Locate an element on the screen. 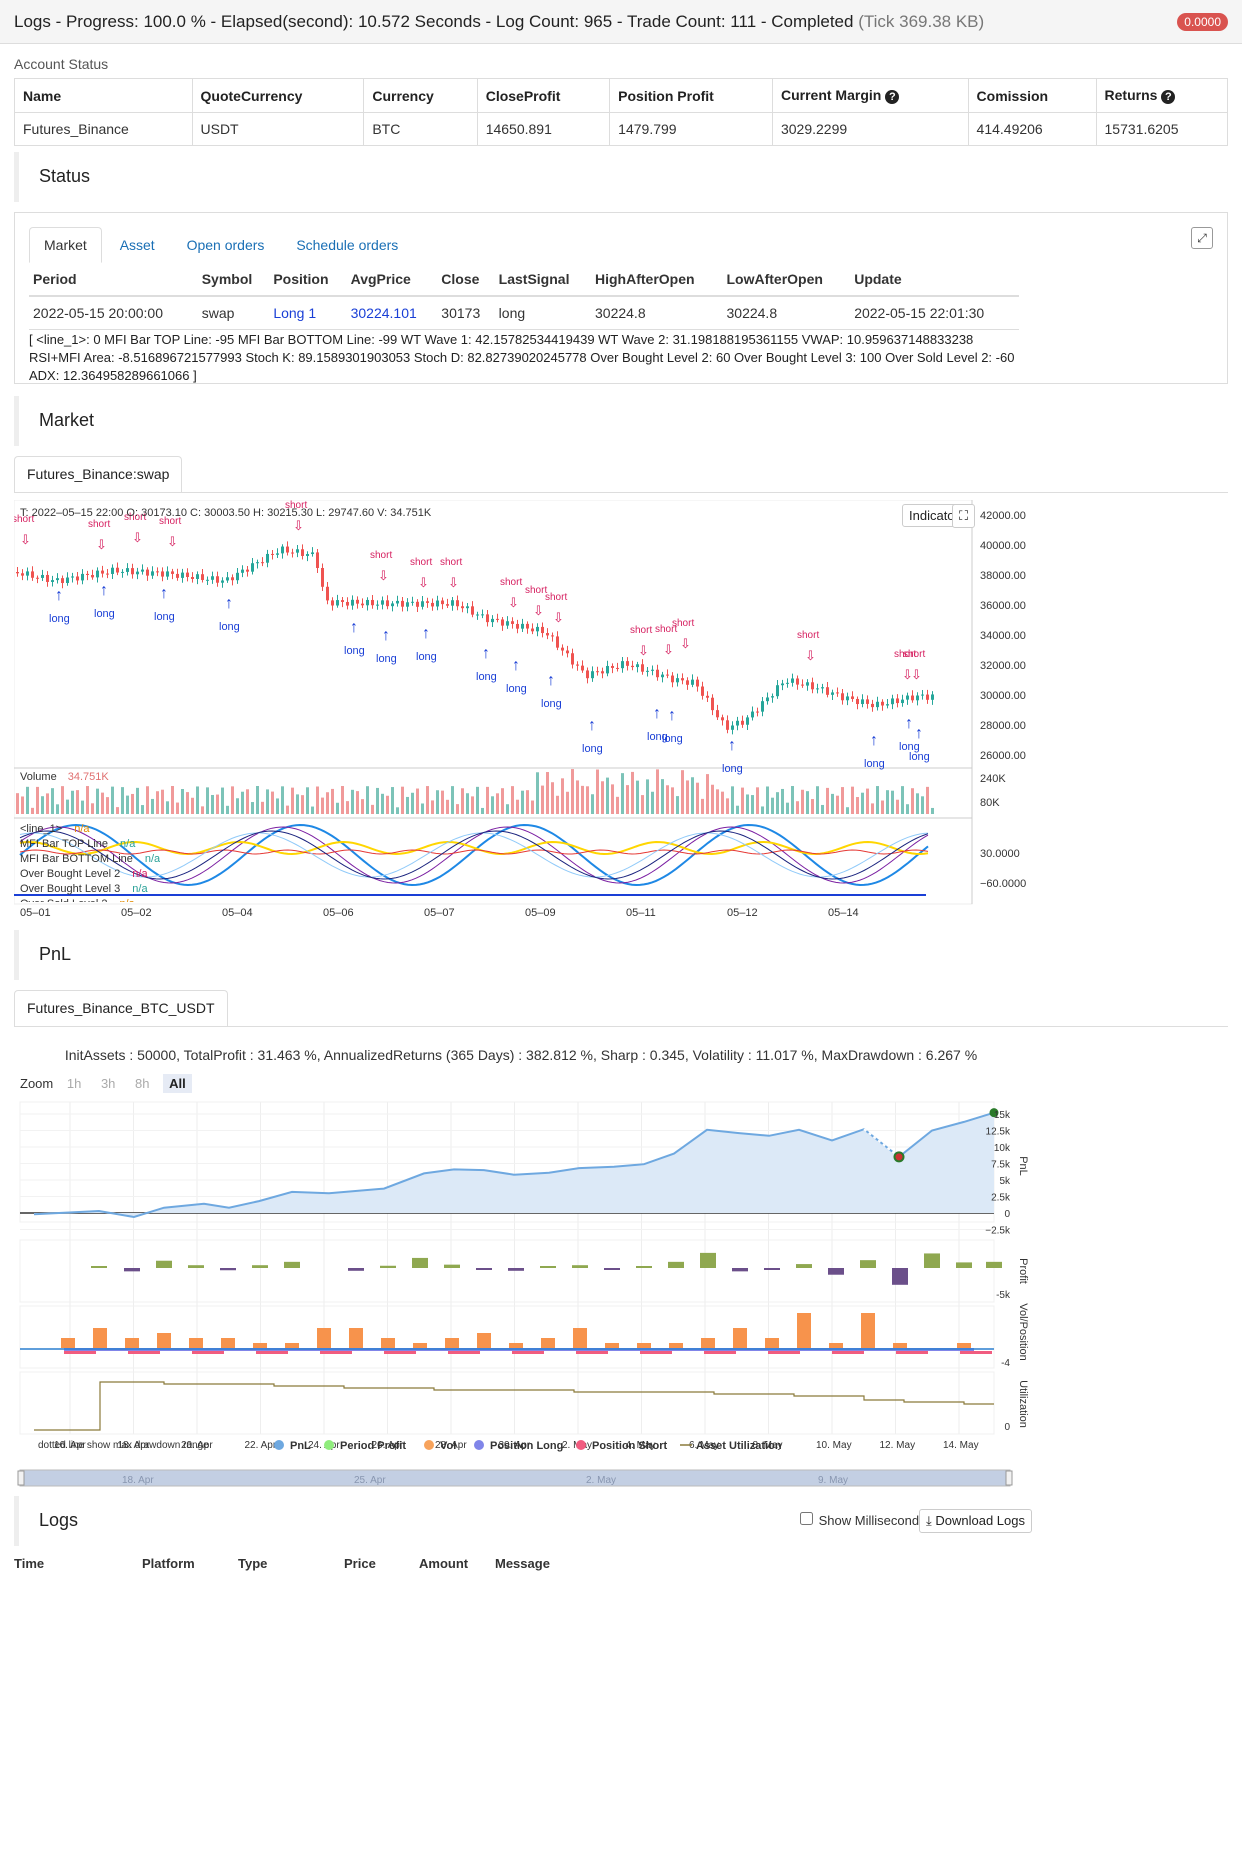  account-cell: Futures_Binance is located at coordinates (103, 129).